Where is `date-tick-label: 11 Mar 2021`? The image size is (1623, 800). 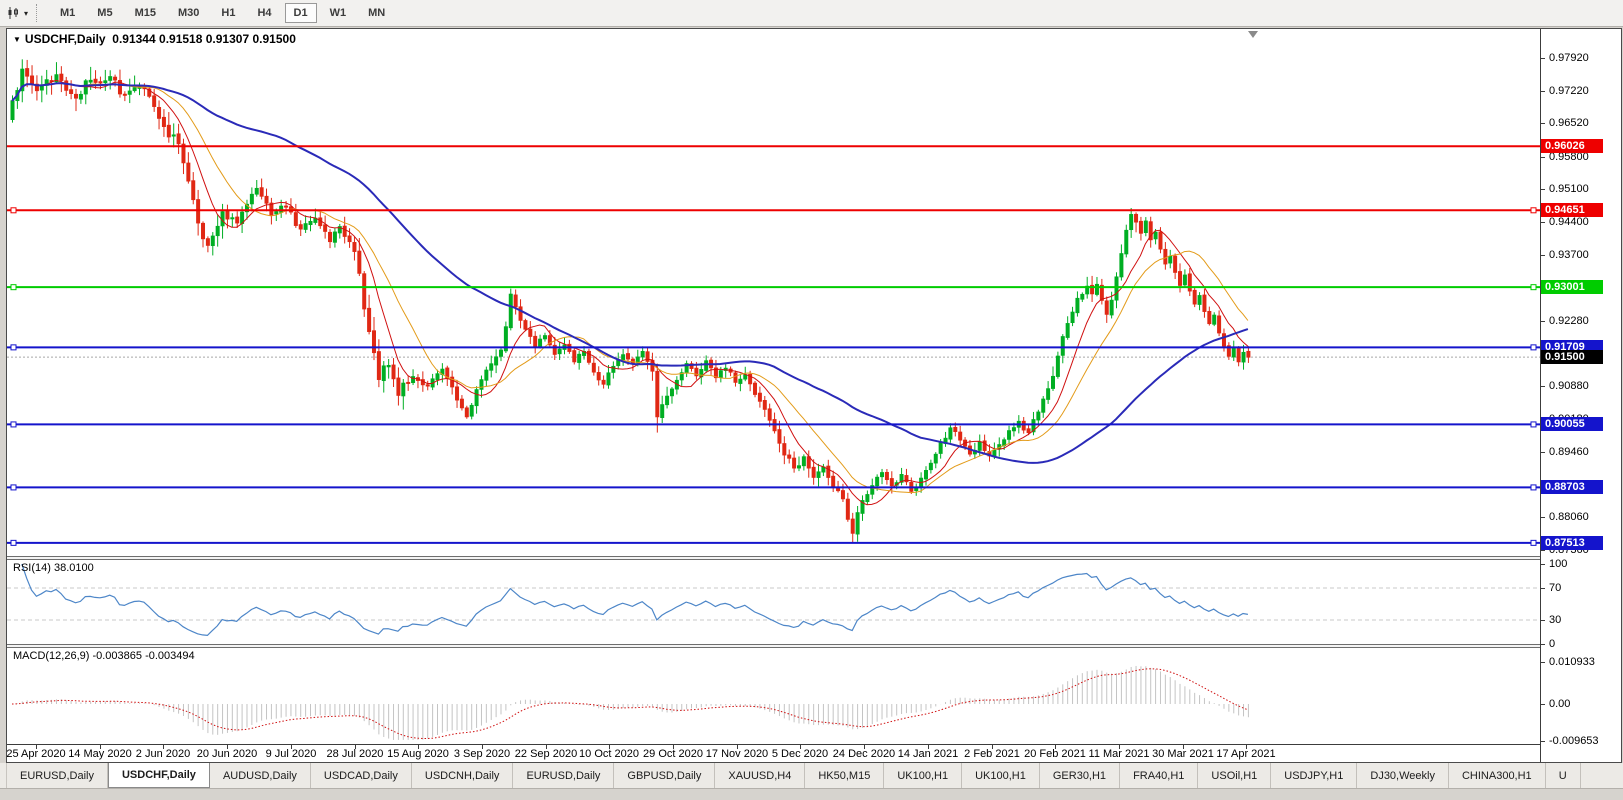
date-tick-label: 11 Mar 2021 is located at coordinates (1119, 754).